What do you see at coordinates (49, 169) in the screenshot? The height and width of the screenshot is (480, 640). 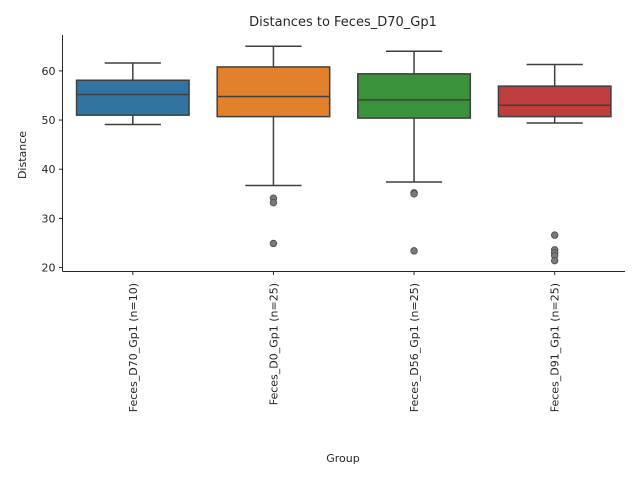 I see `y-tick-label: 40` at bounding box center [49, 169].